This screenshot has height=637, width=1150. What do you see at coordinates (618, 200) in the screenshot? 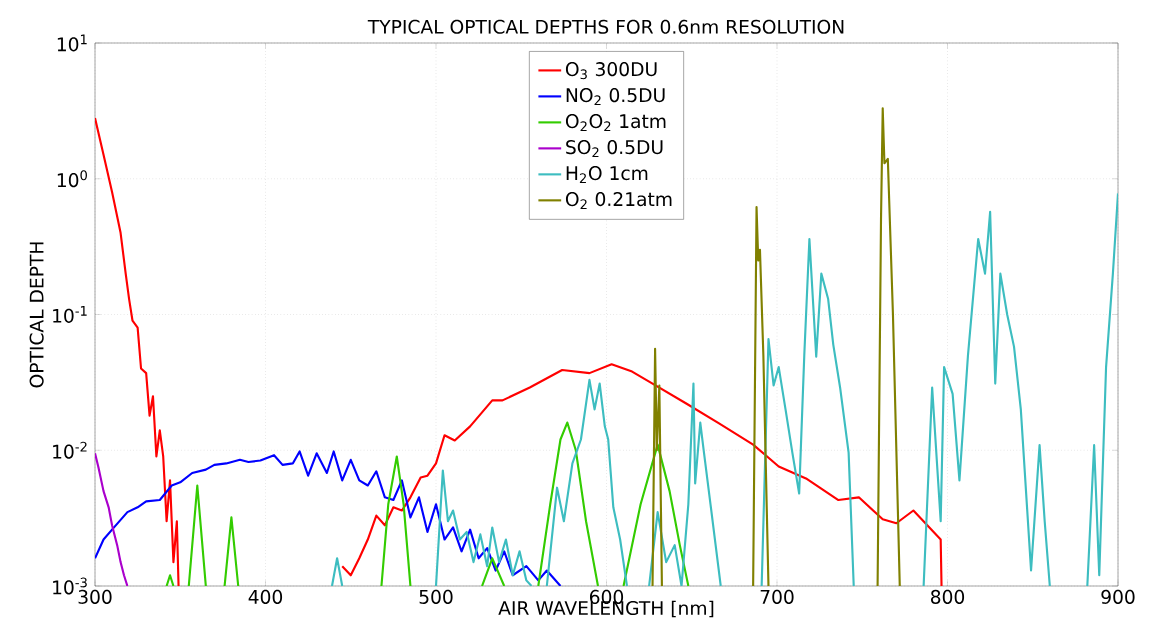
I see `legend-label: O$_{2}$ 0.21atm` at bounding box center [618, 200].